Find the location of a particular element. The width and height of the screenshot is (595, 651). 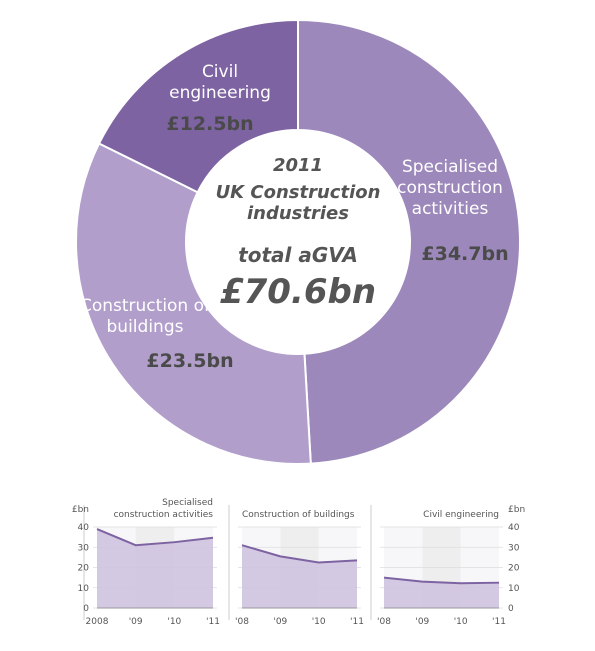

x-tick-label: 2008 is located at coordinates (97, 622).